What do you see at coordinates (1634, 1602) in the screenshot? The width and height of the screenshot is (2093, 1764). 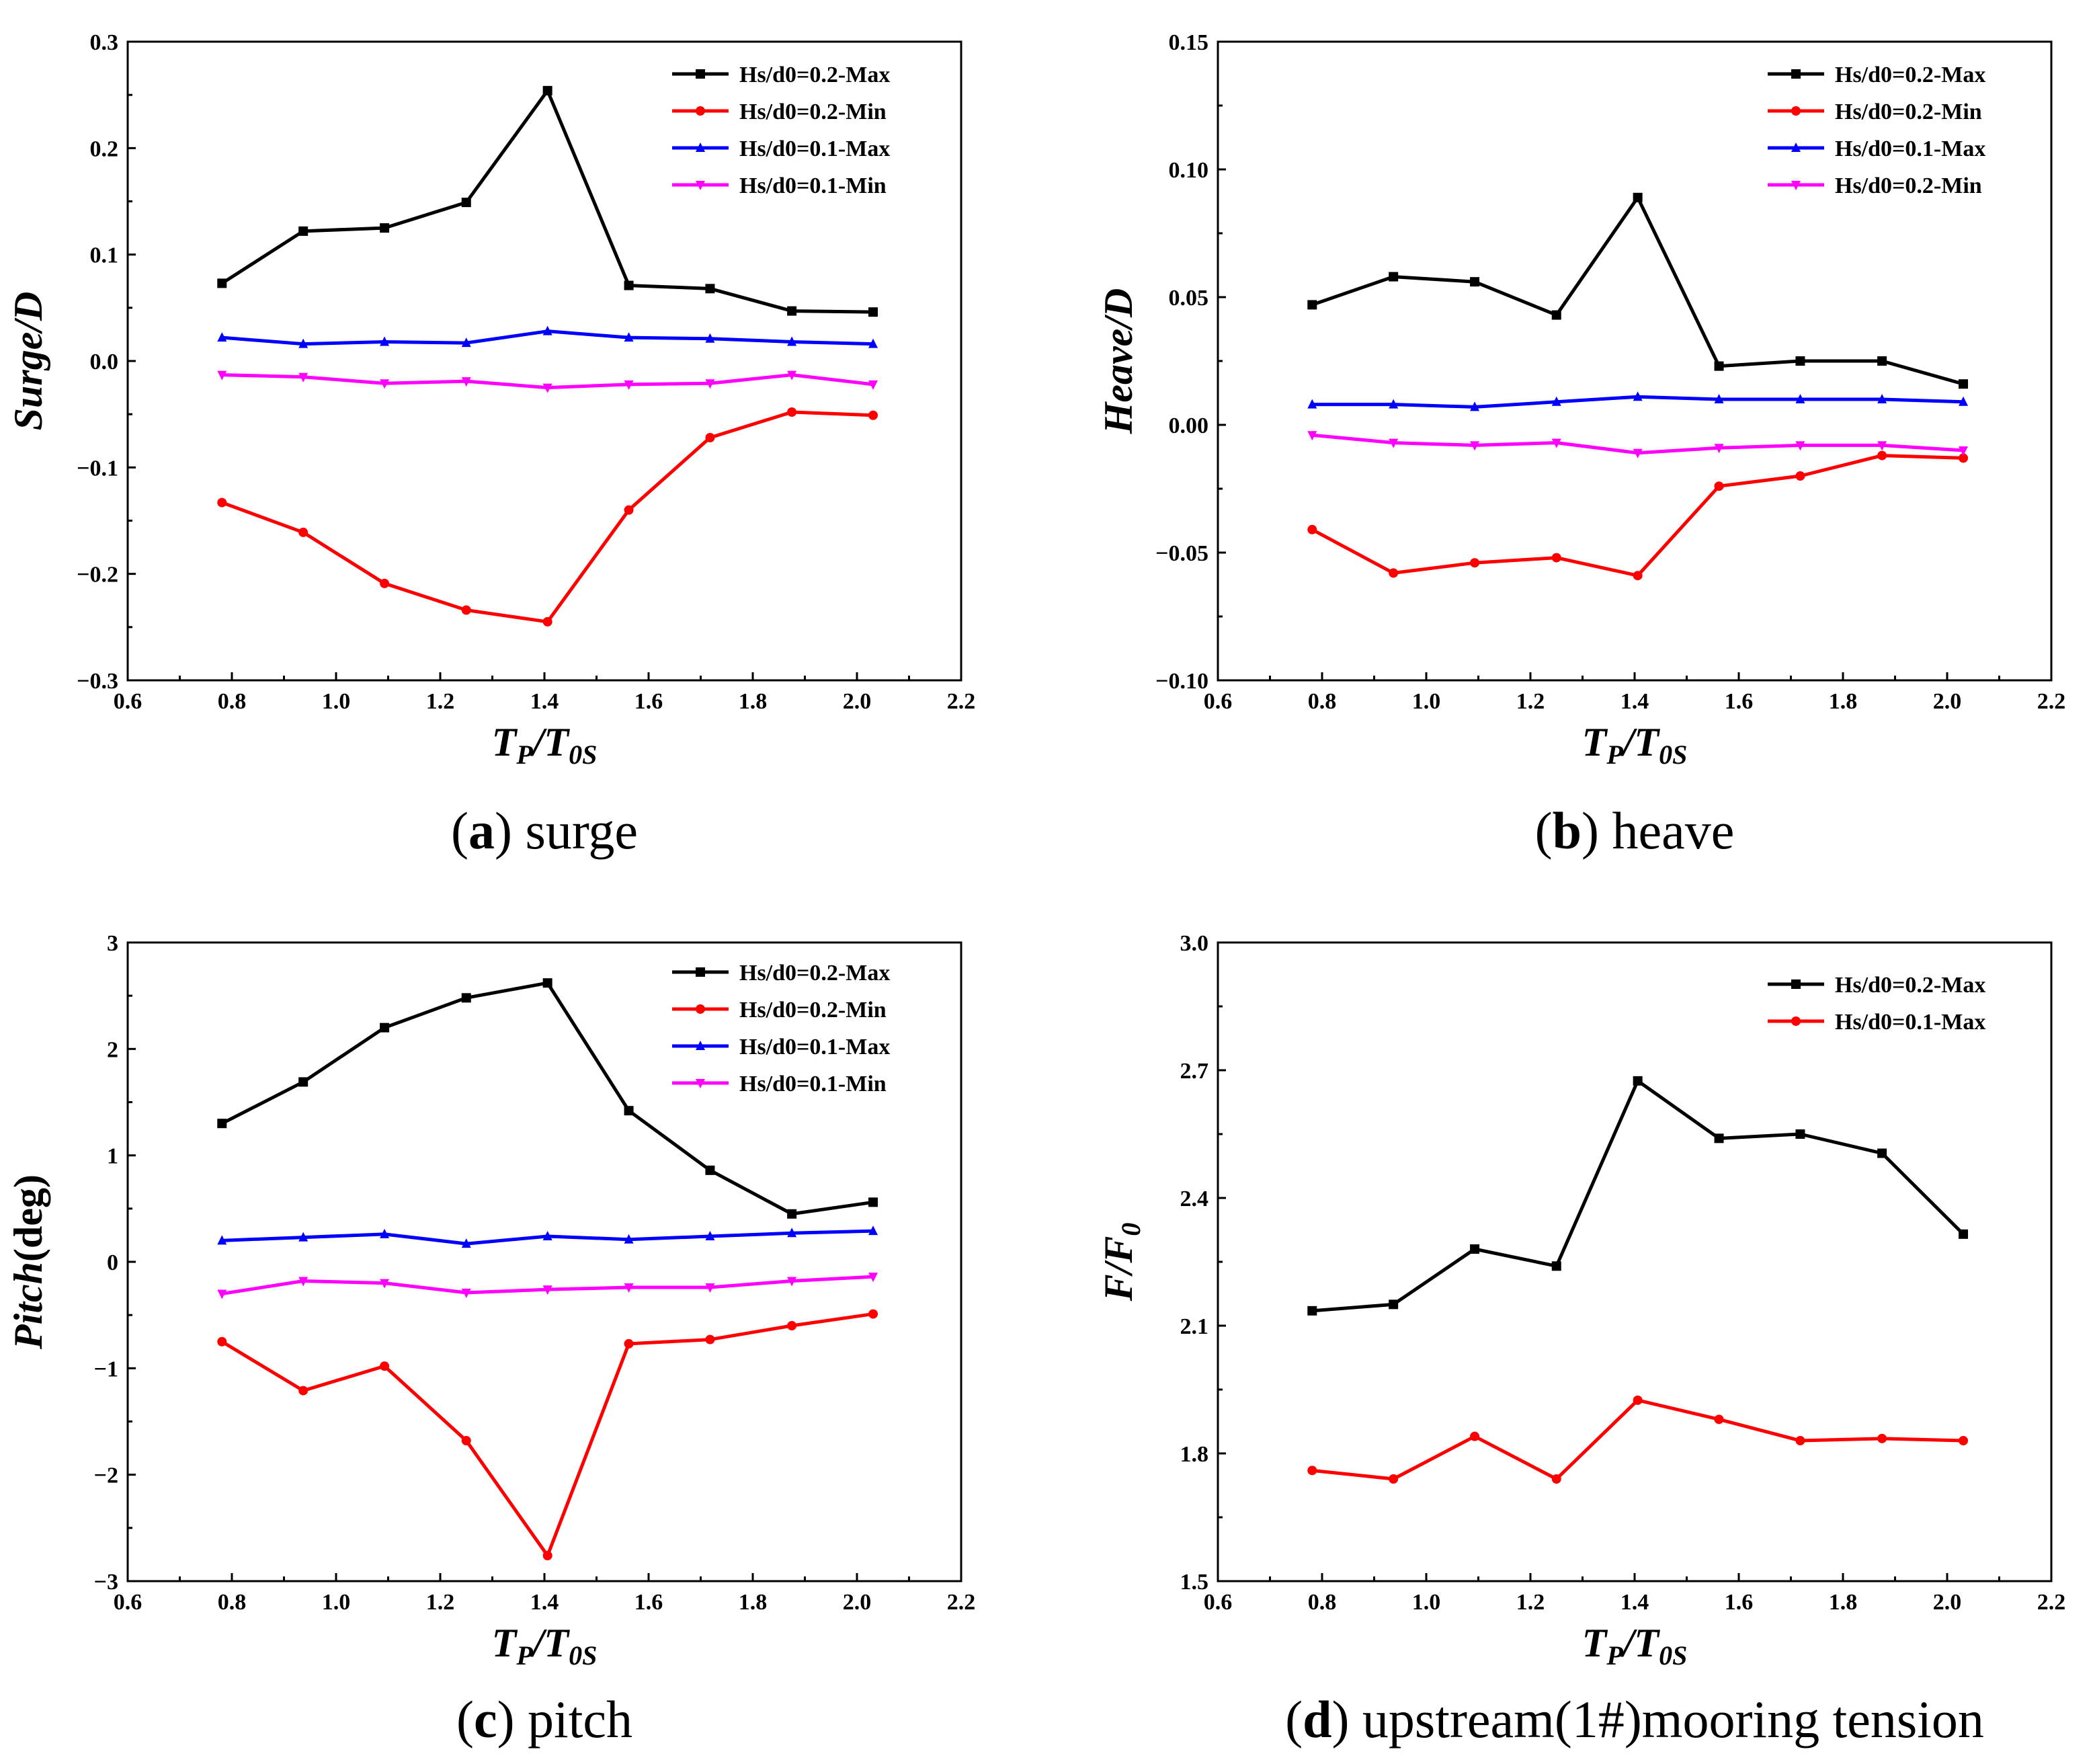 I see `x-tick-label: 1.4` at bounding box center [1634, 1602].